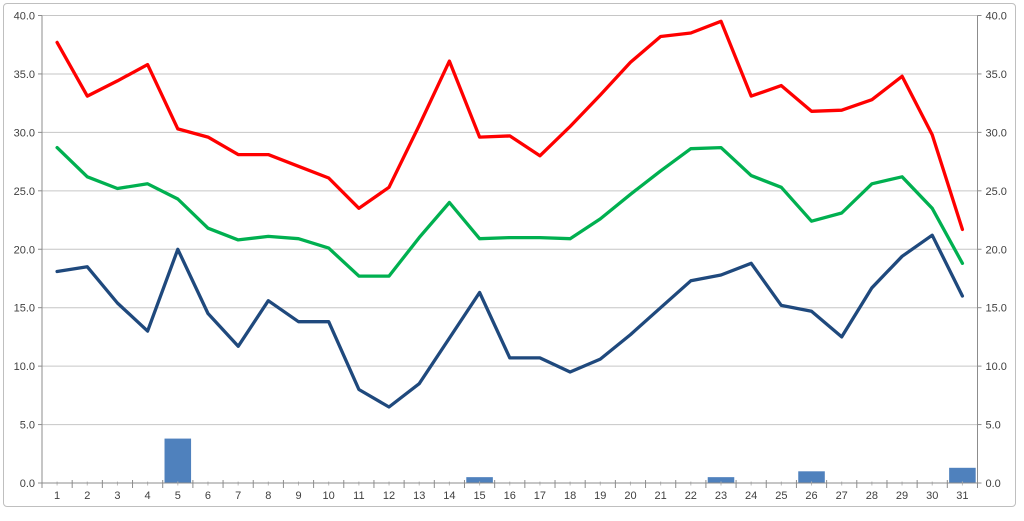  What do you see at coordinates (24, 133) in the screenshot?
I see `y-axis-label-left: 30.0` at bounding box center [24, 133].